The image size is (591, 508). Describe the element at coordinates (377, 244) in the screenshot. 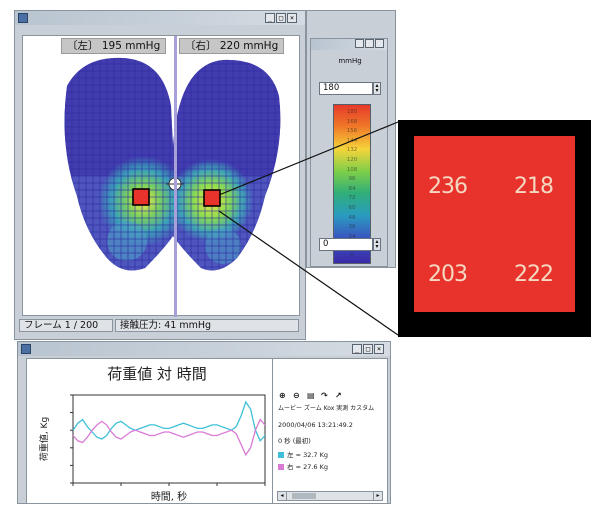

I see `scale-min-stepper: ▴ ▾` at that location.